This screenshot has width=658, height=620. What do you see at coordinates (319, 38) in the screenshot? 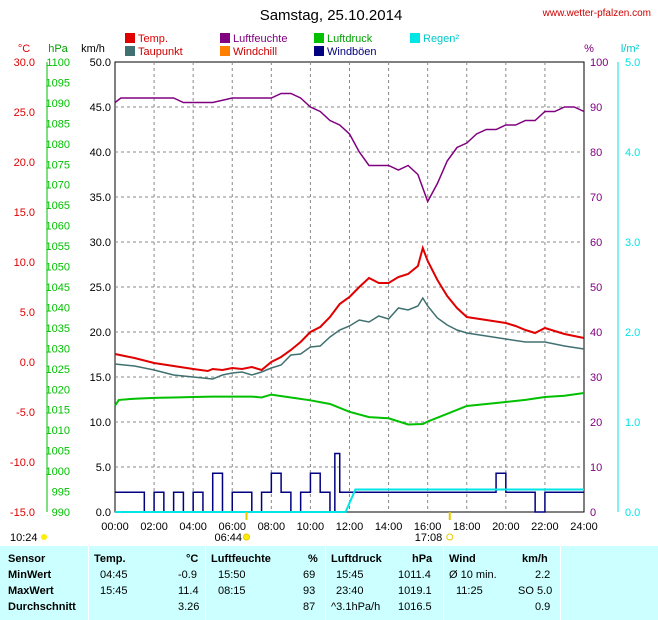
I see `legend-swatch-pressure` at bounding box center [319, 38].